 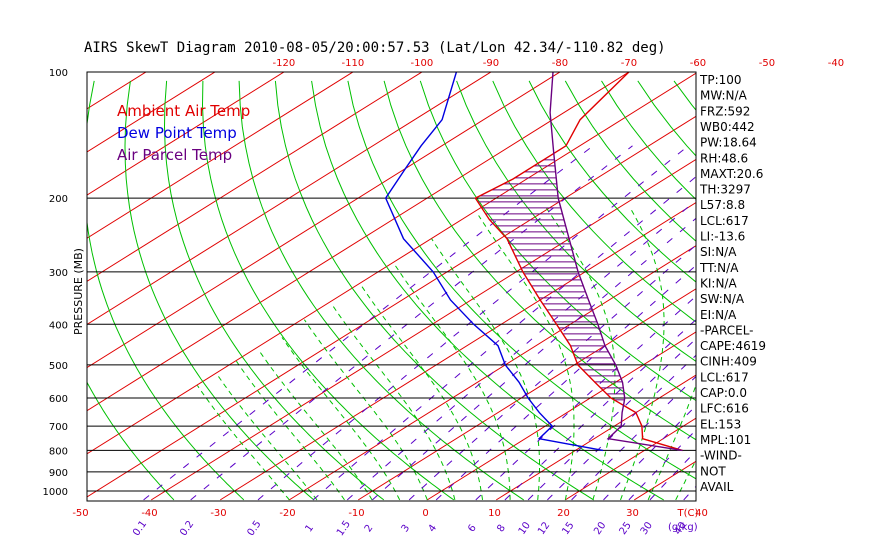 I want to click on mixing-ratio-unit: (g/kg), so click(x=683, y=527).